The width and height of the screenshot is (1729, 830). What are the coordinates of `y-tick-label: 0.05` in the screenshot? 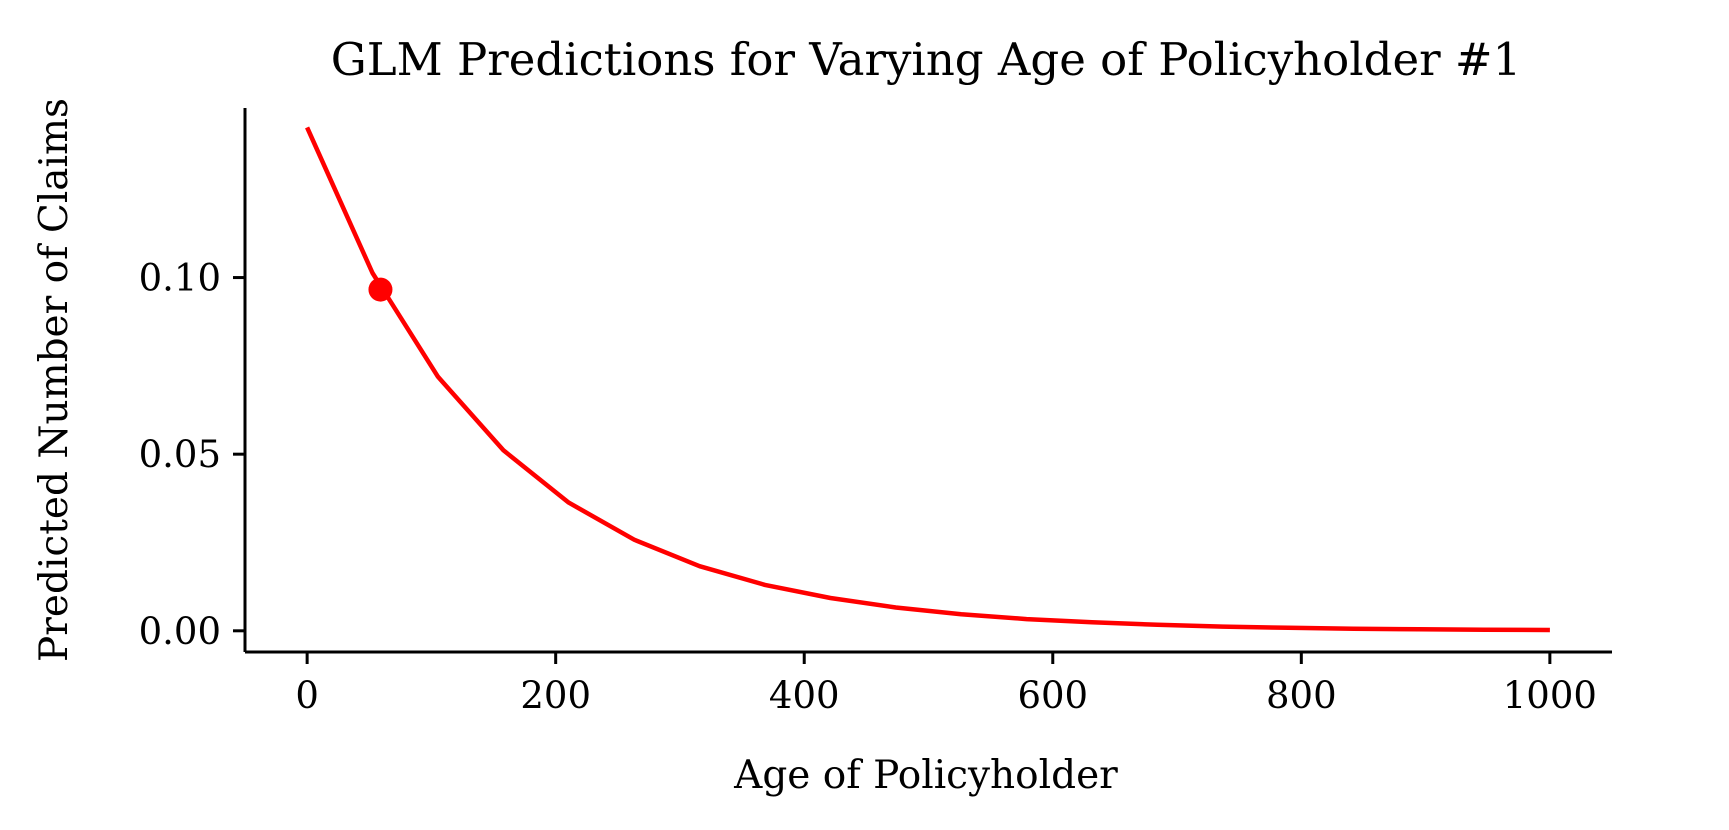 It's located at (180, 454).